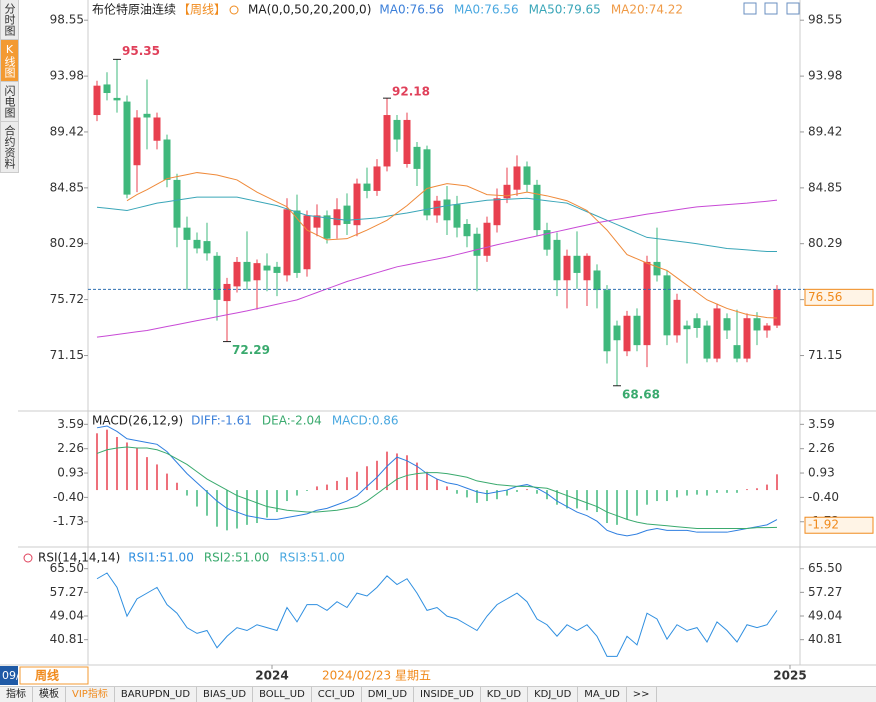 This screenshot has width=876, height=702. Describe the element at coordinates (251, 350) in the screenshot. I see `extreme-label: 72.29` at that location.